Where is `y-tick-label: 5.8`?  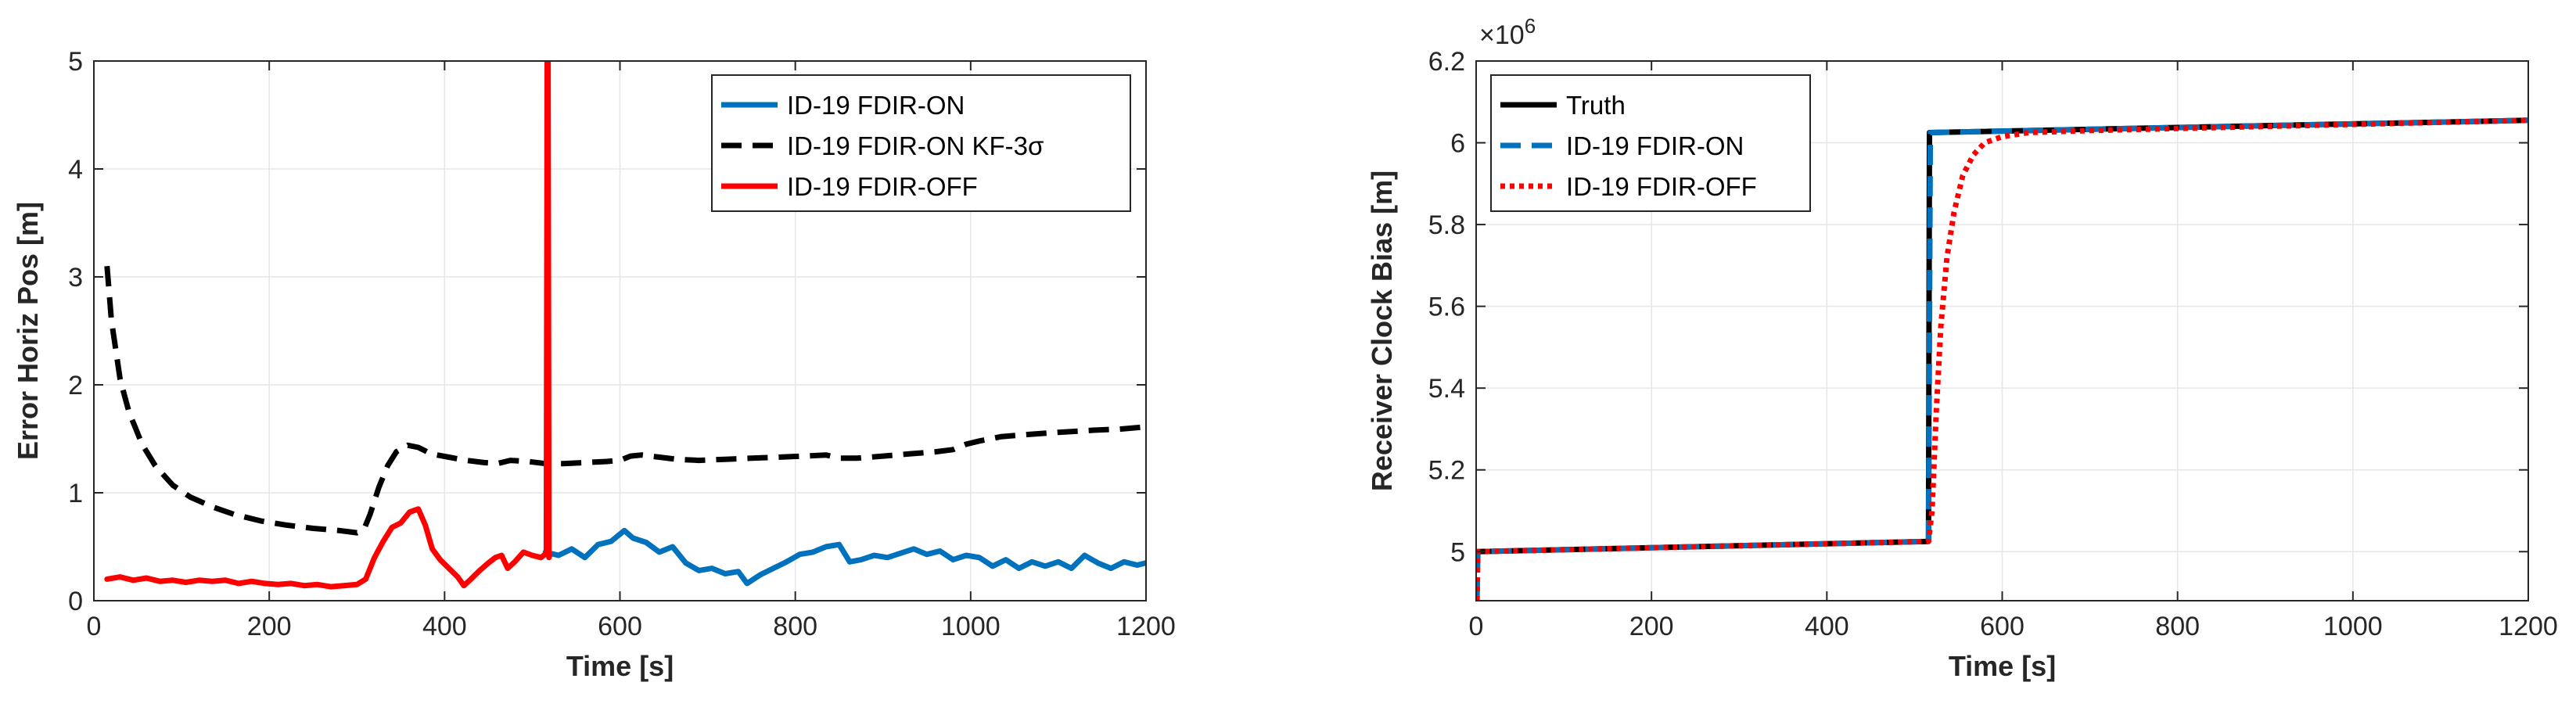
y-tick-label: 5.8 is located at coordinates (1446, 225).